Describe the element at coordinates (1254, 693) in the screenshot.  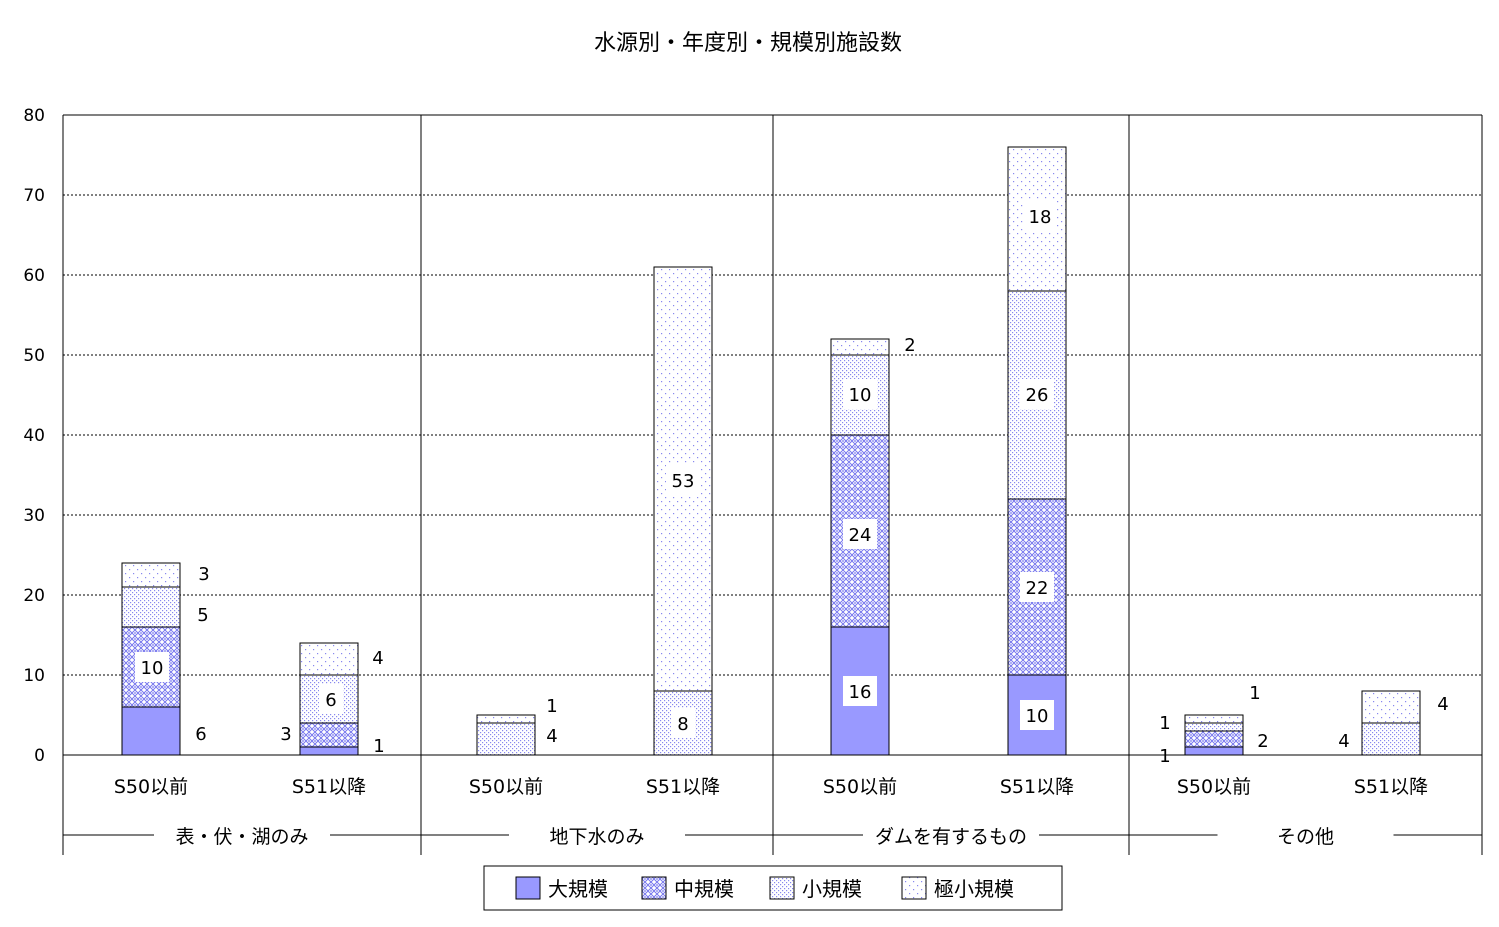
I see `data-label-tiny-6: 1` at that location.